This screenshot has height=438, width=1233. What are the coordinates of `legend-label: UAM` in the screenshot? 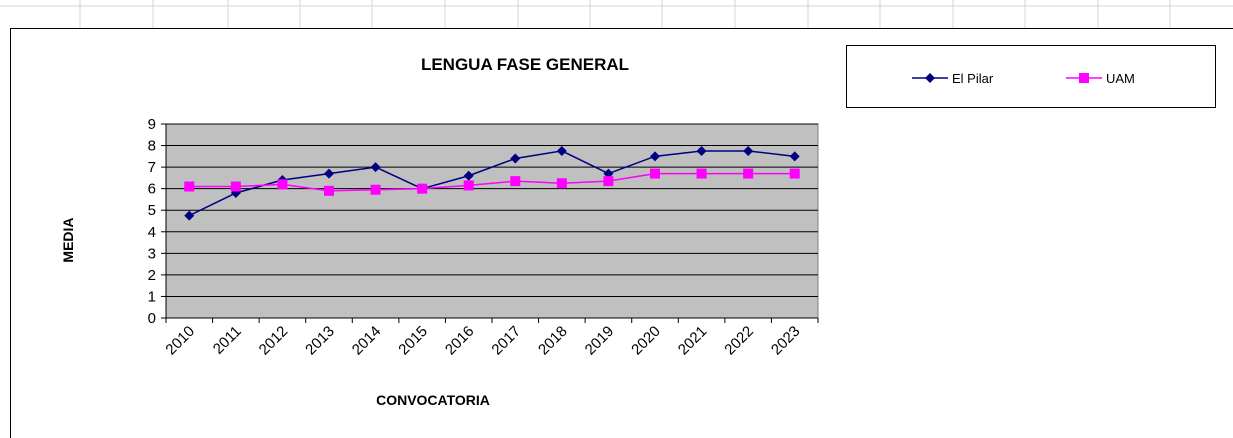 It's located at (1120, 78).